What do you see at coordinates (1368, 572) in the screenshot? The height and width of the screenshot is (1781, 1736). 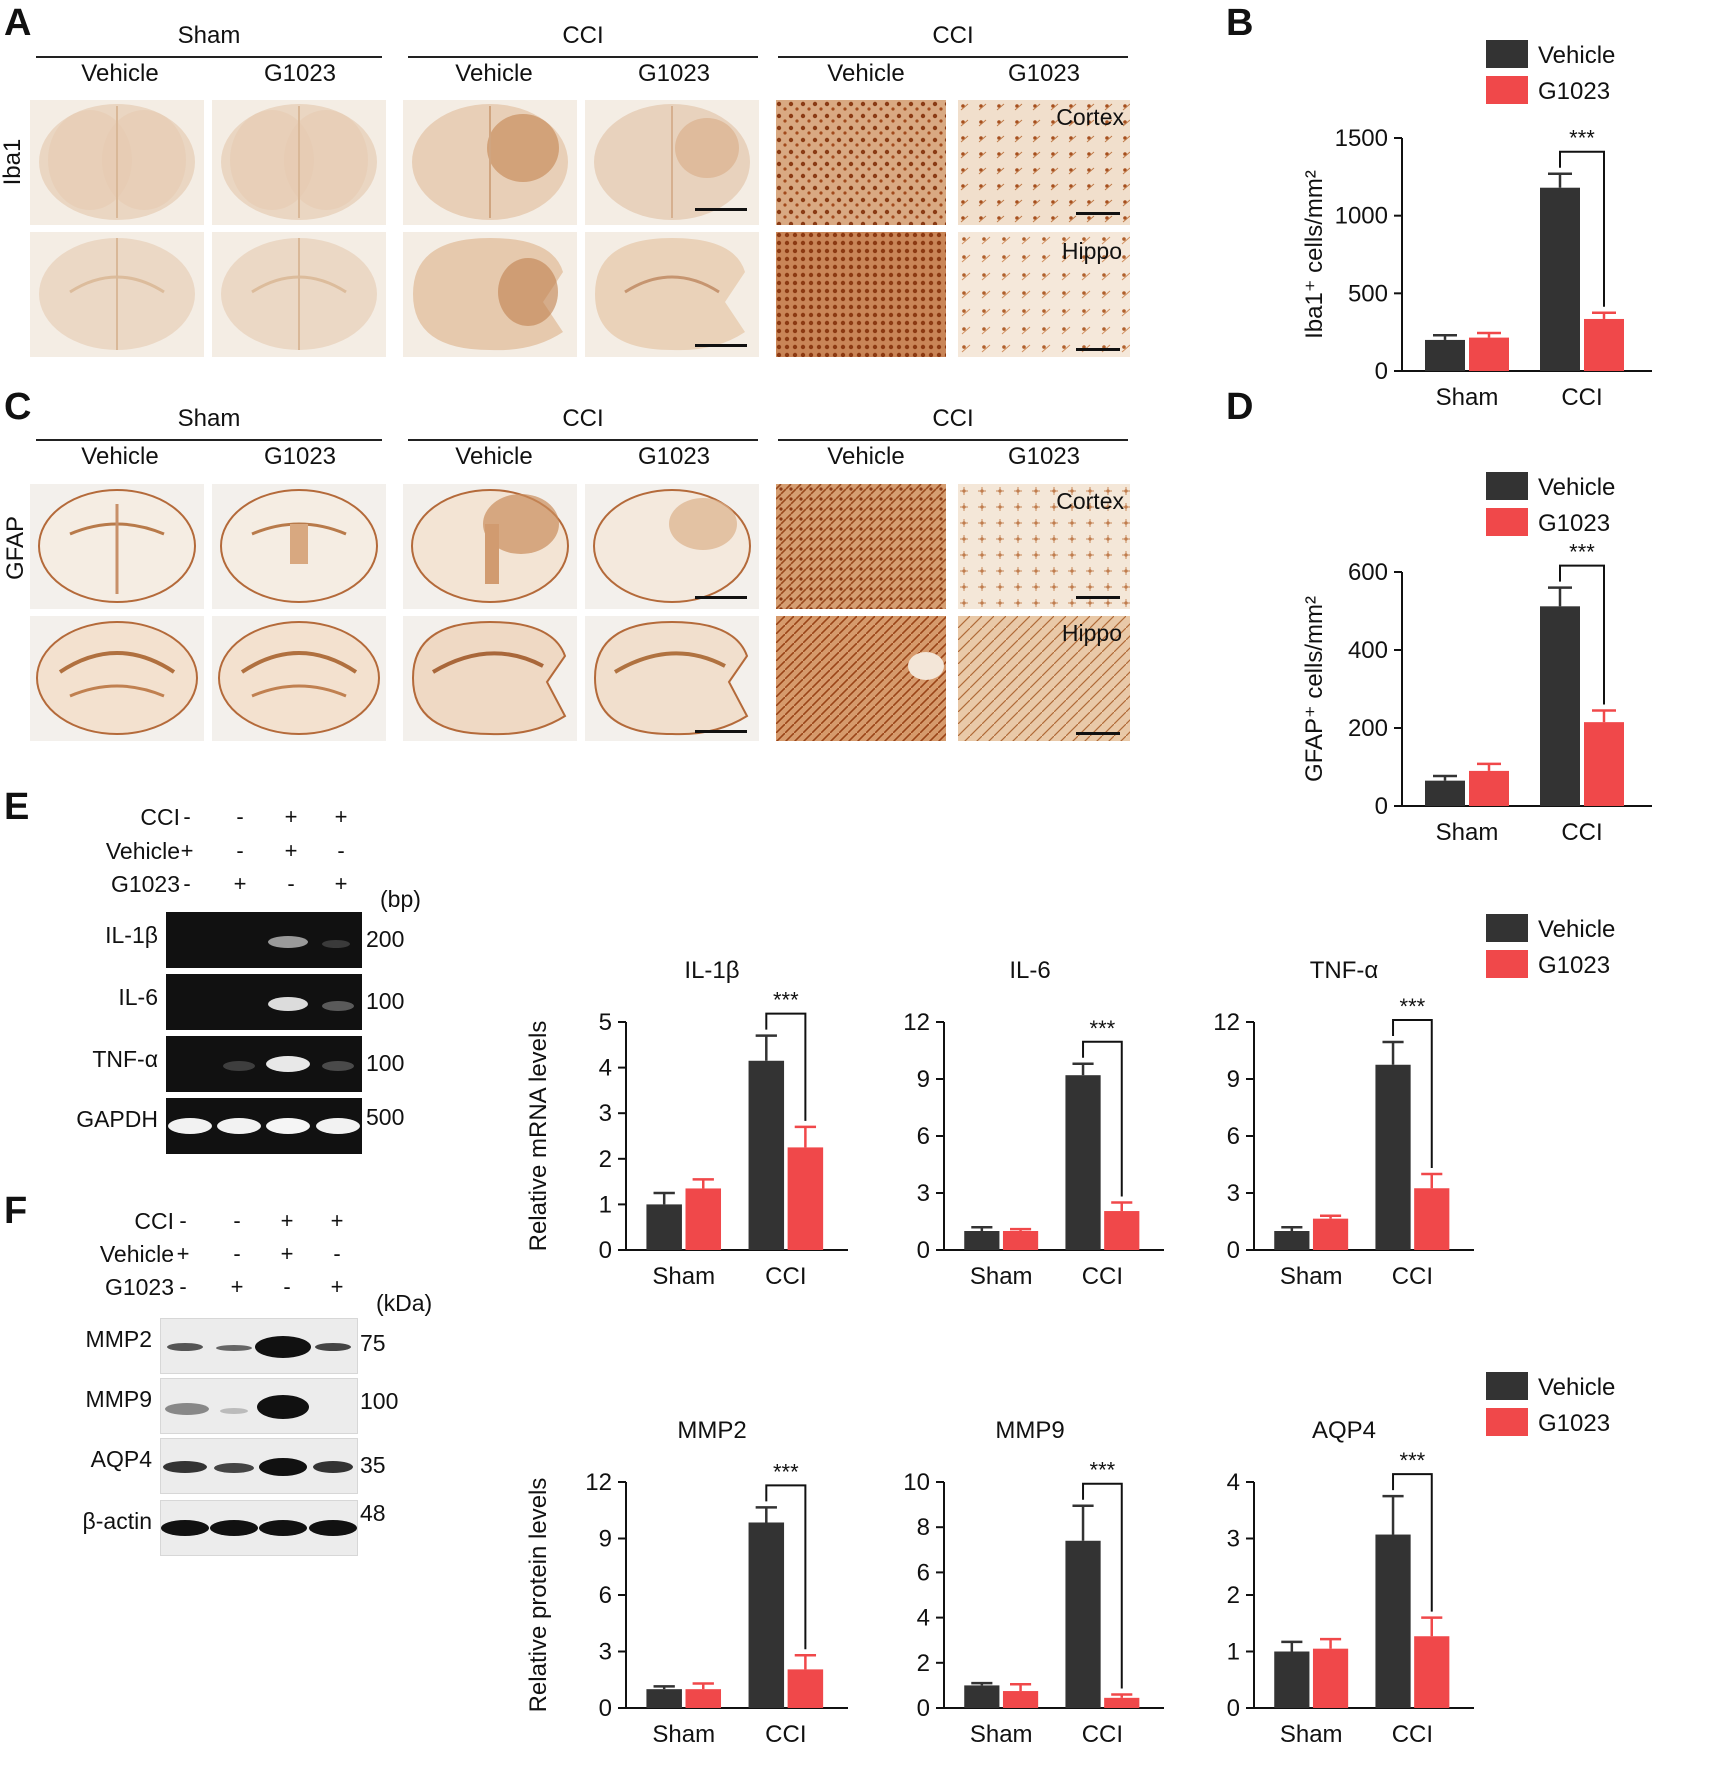 I see `y-tick-label: 600` at bounding box center [1368, 572].